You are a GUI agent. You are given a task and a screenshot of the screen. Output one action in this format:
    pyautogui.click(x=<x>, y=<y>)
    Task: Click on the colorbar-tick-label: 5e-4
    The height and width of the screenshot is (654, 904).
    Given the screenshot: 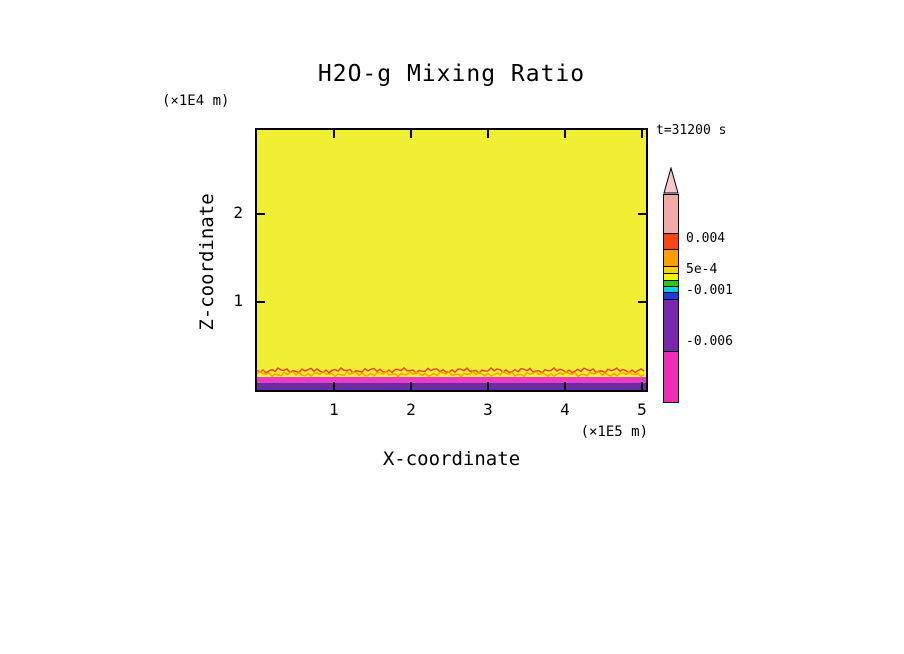 What is the action you would take?
    pyautogui.click(x=702, y=269)
    